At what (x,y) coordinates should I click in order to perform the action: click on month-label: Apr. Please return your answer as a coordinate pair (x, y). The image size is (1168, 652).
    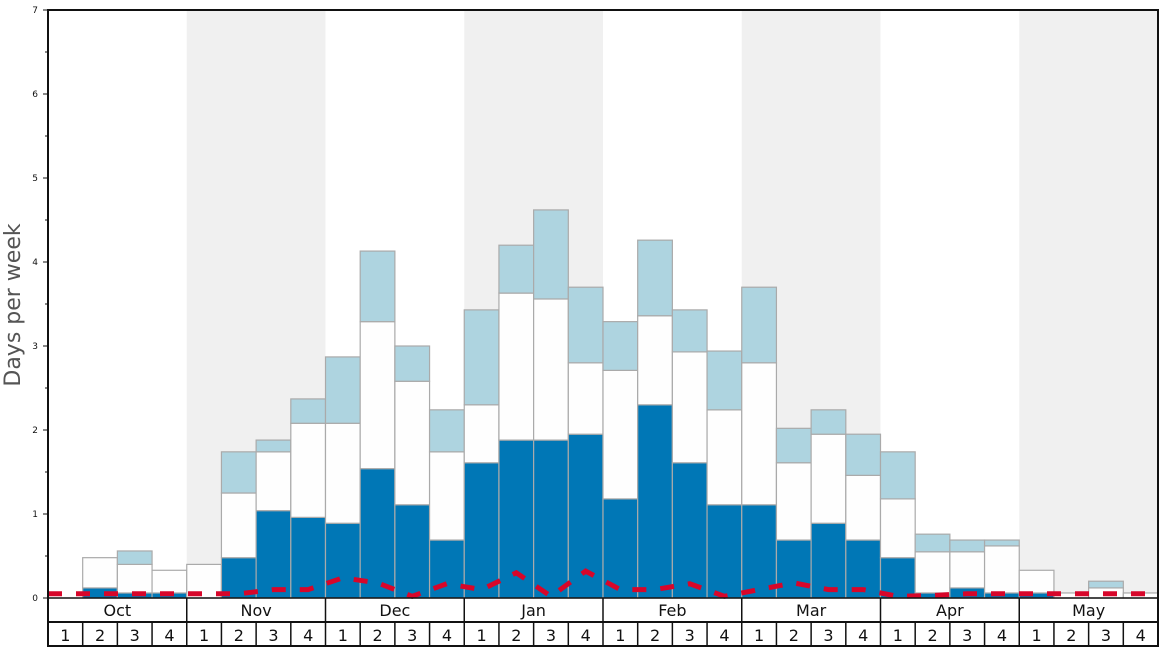
    Looking at the image, I should click on (950, 610).